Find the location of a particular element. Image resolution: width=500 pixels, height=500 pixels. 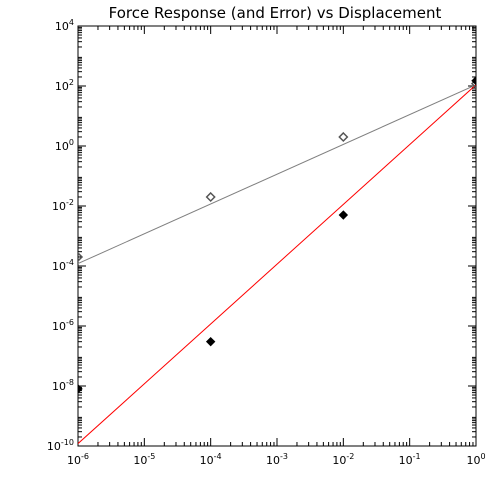

x-tick-label: 10⁻⁴ is located at coordinates (211, 459).